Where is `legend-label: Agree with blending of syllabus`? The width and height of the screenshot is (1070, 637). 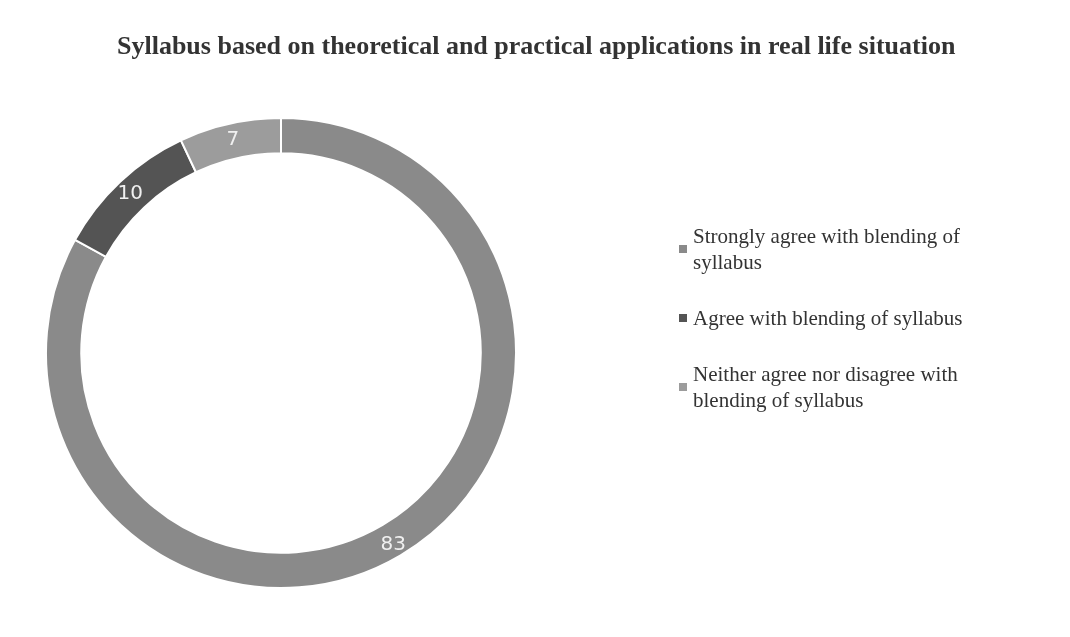
legend-label: Agree with blending of syllabus is located at coordinates (828, 318).